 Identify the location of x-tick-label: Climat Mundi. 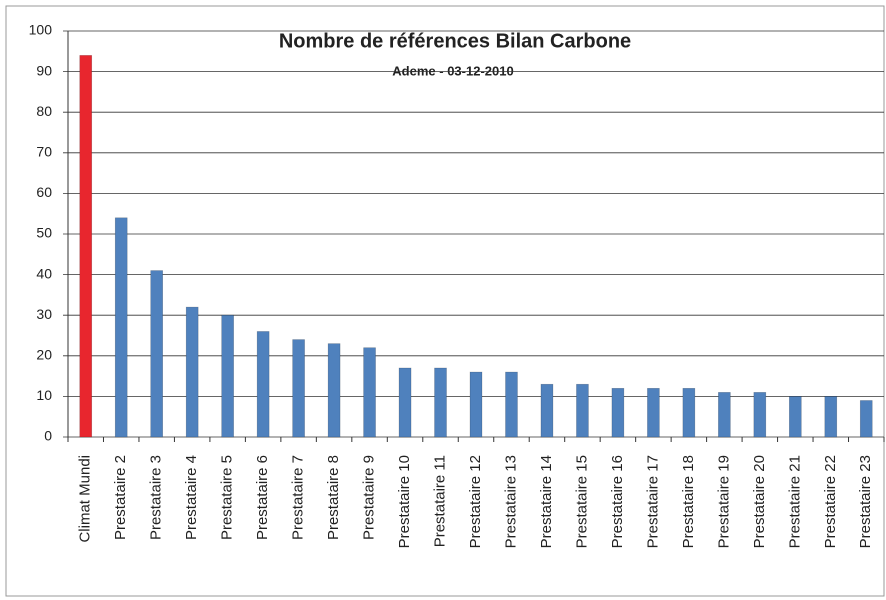
(85, 499).